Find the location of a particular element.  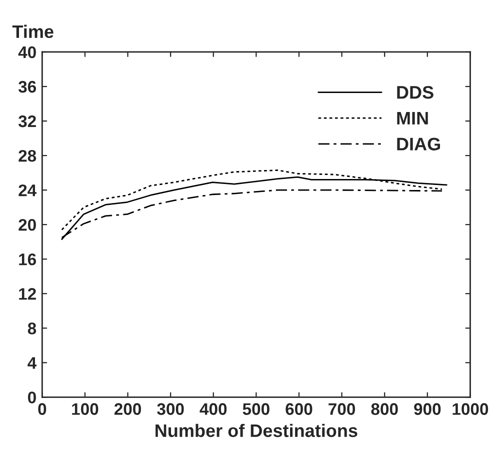

y-tick-label: 12 is located at coordinates (27, 294).